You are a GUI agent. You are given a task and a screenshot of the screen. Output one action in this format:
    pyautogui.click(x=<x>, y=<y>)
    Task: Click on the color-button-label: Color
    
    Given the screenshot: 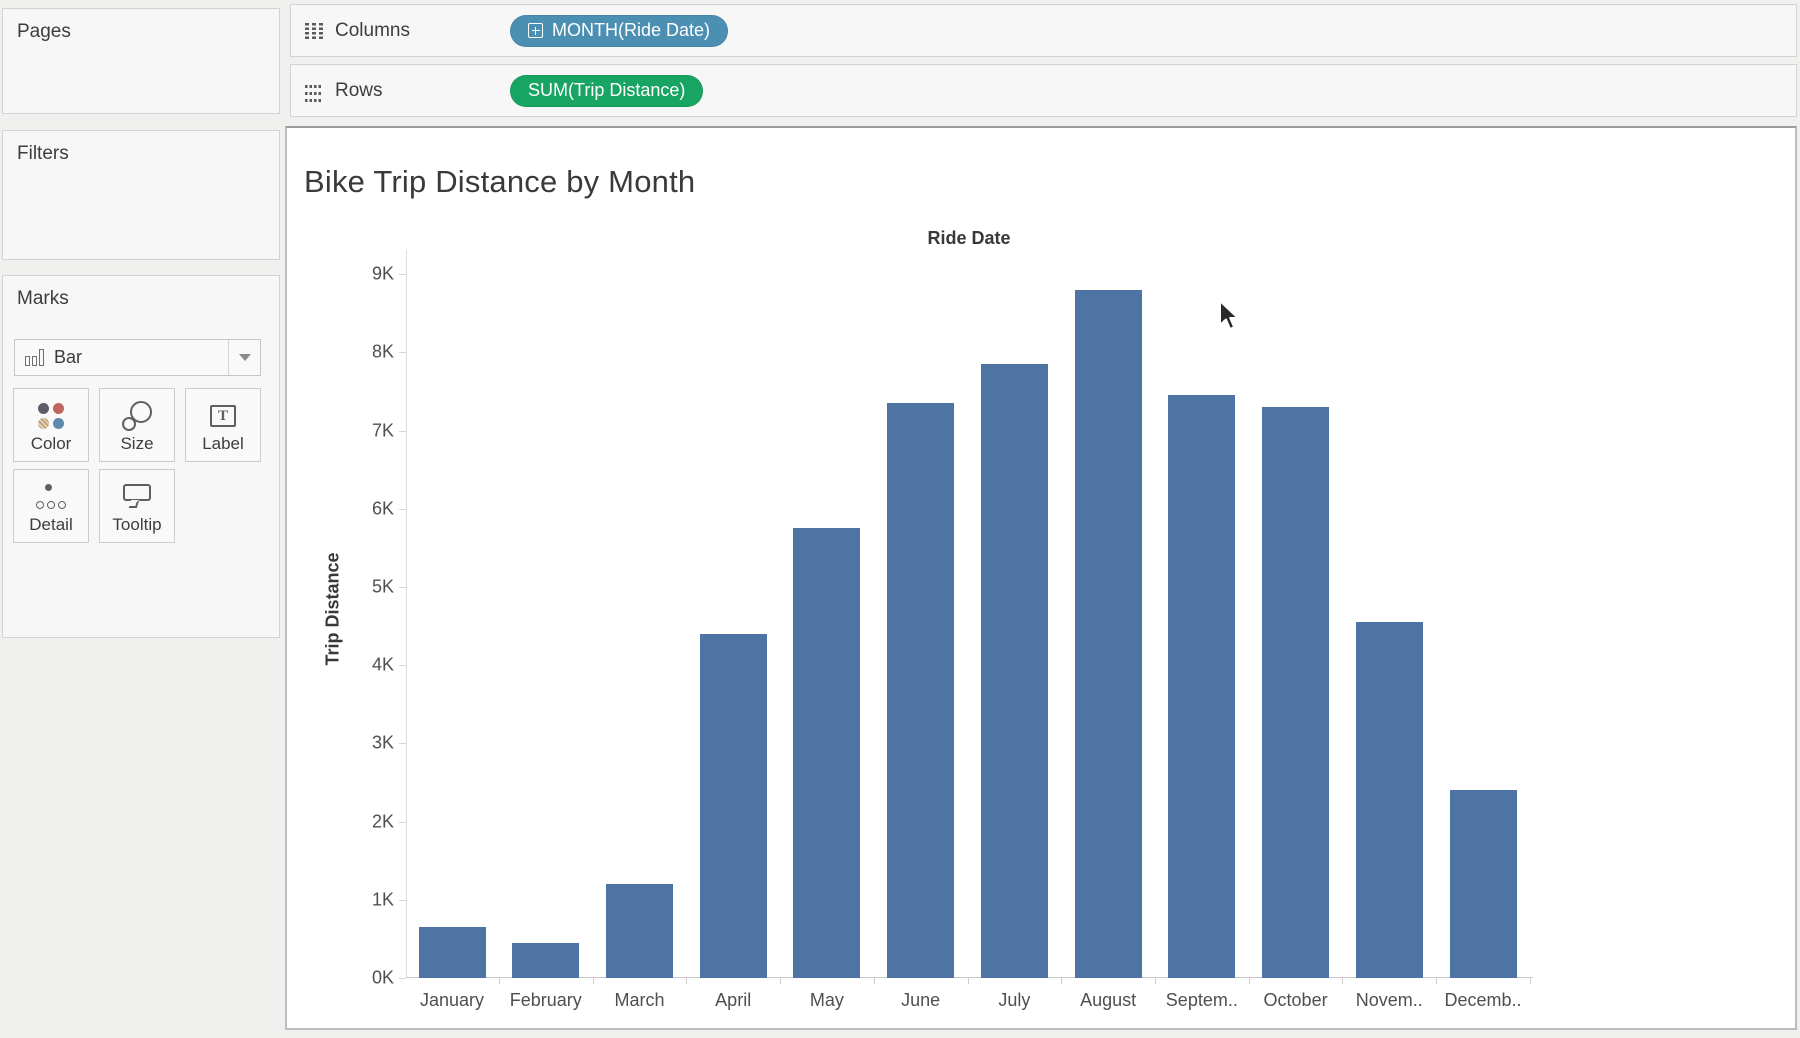 What is the action you would take?
    pyautogui.click(x=51, y=443)
    